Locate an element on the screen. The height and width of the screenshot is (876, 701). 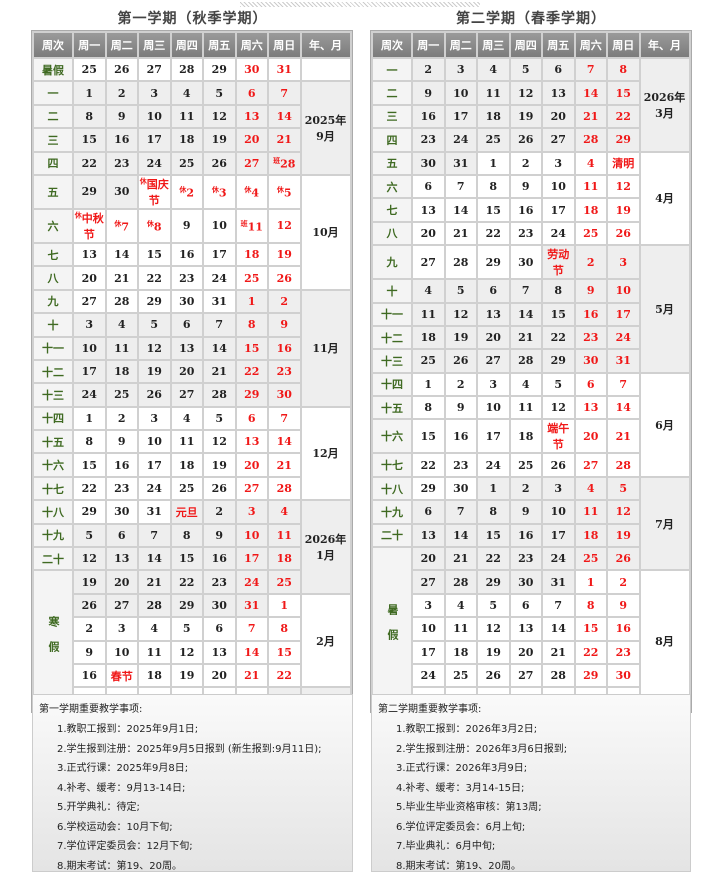
week-label: 十三 is located at coordinates (53, 394).